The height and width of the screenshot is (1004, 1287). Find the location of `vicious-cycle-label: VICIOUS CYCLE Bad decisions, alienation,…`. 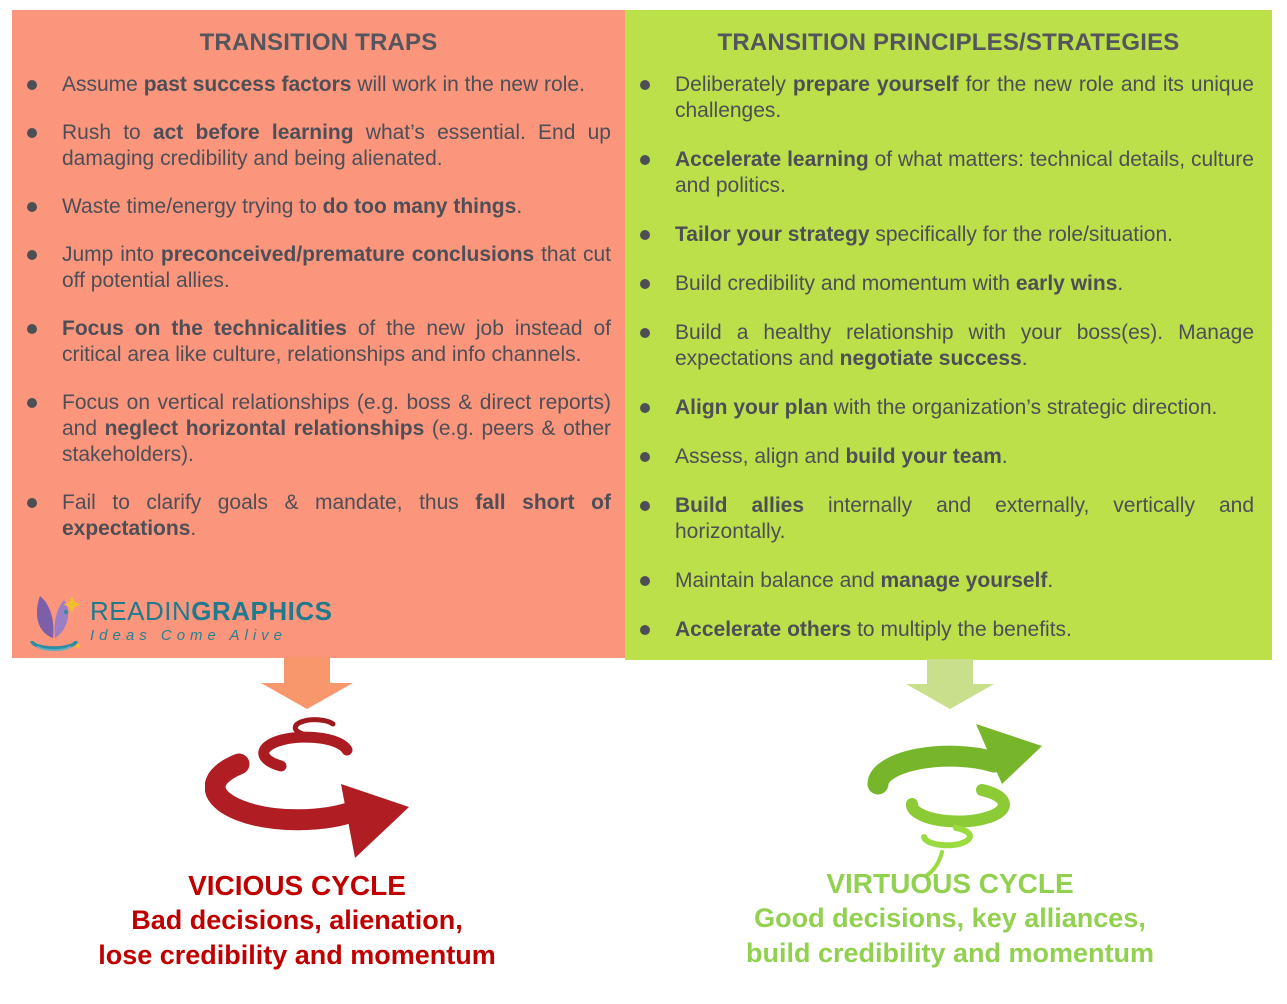

vicious-cycle-label: VICIOUS CYCLE Bad decisions, alienation,… is located at coordinates (297, 920).